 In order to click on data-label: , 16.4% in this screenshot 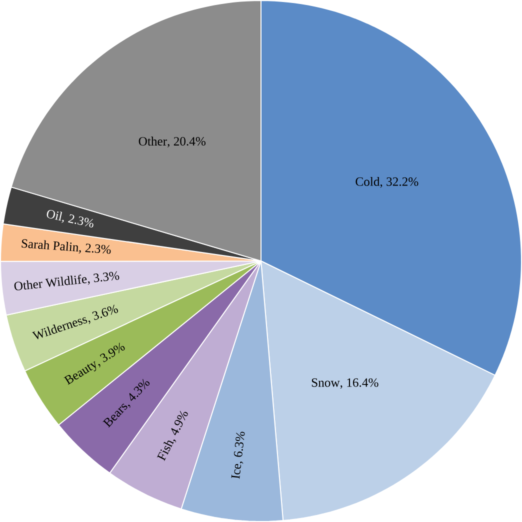, I will do `click(359, 383)`.